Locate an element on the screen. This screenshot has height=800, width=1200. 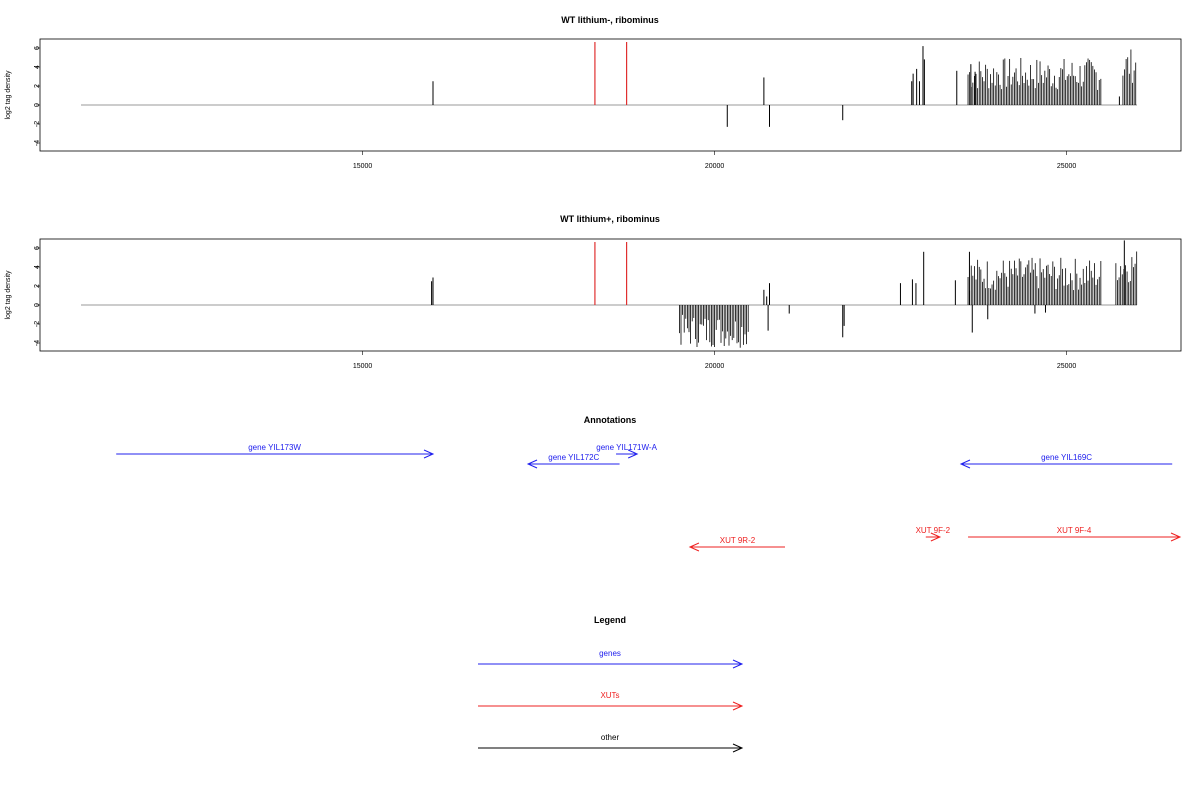
track-1-frame is located at coordinates (610, 95).